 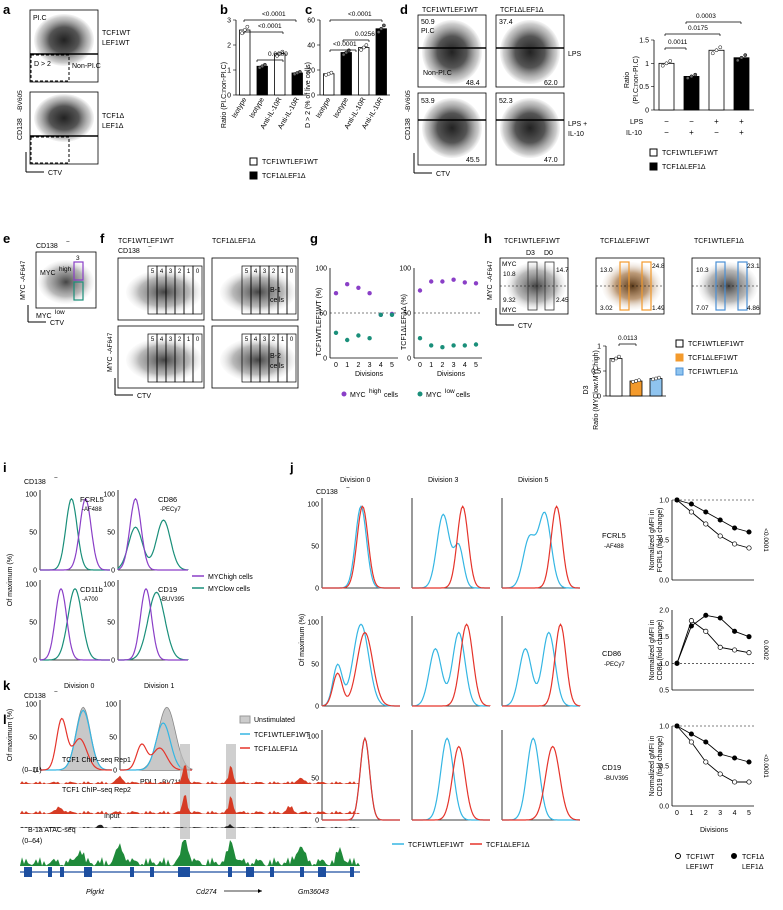 I want to click on legend-lefko: TCF1WTLEF1Δ, so click(x=713, y=372).